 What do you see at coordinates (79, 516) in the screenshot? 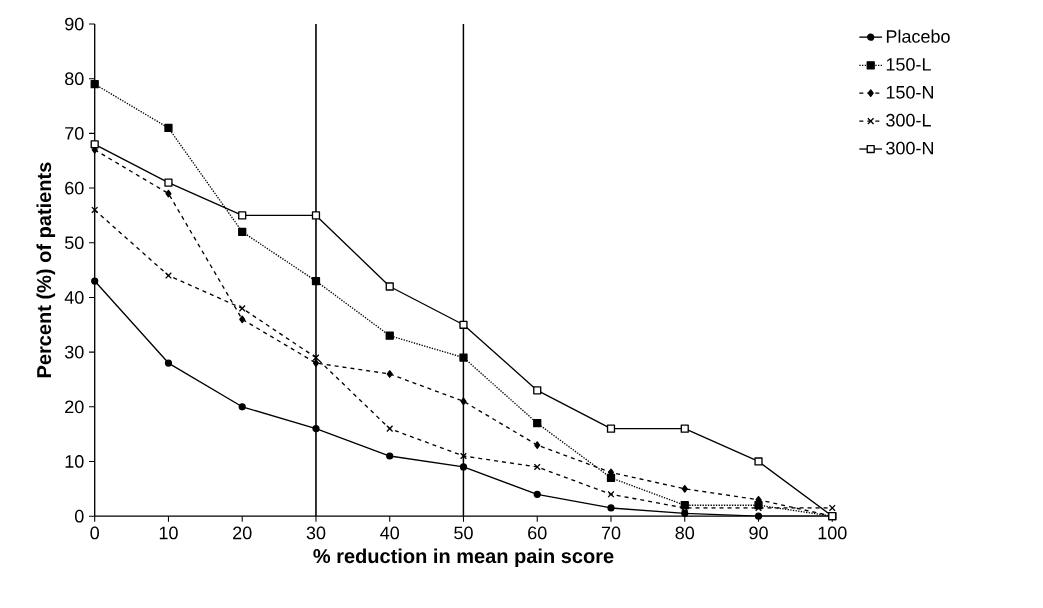
I see `y-tick-label: 0` at bounding box center [79, 516].